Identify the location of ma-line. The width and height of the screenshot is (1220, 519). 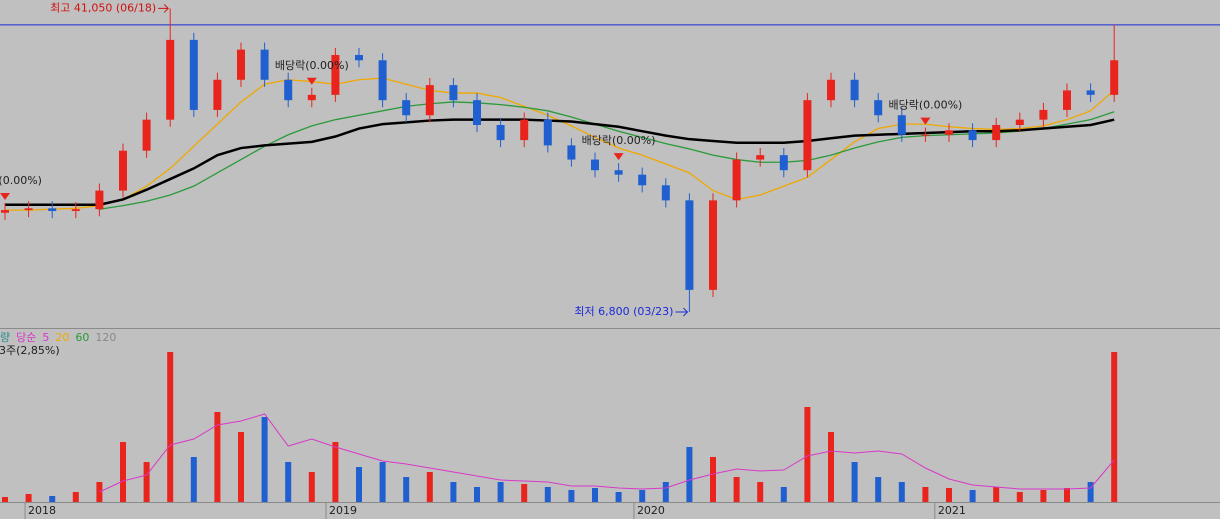
(607, 453).